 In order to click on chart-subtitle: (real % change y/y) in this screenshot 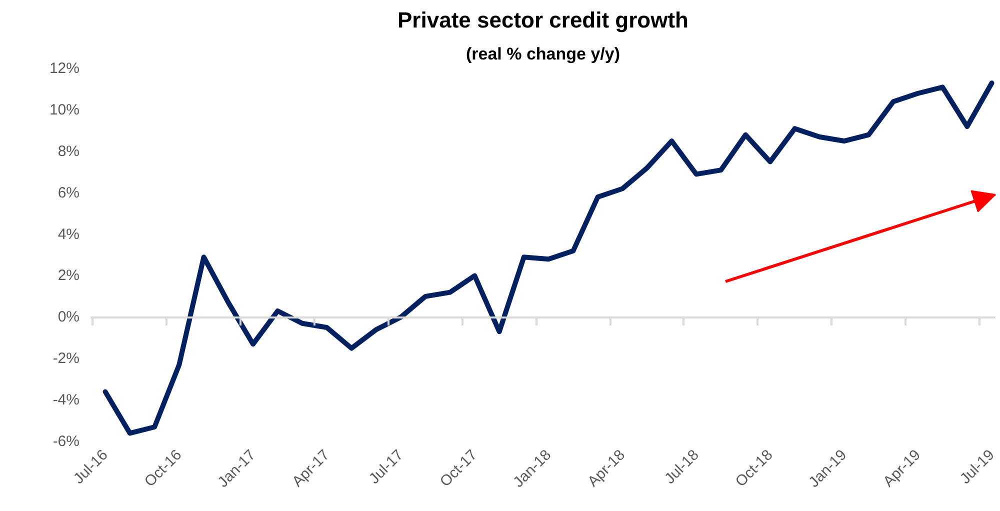, I will do `click(543, 54)`.